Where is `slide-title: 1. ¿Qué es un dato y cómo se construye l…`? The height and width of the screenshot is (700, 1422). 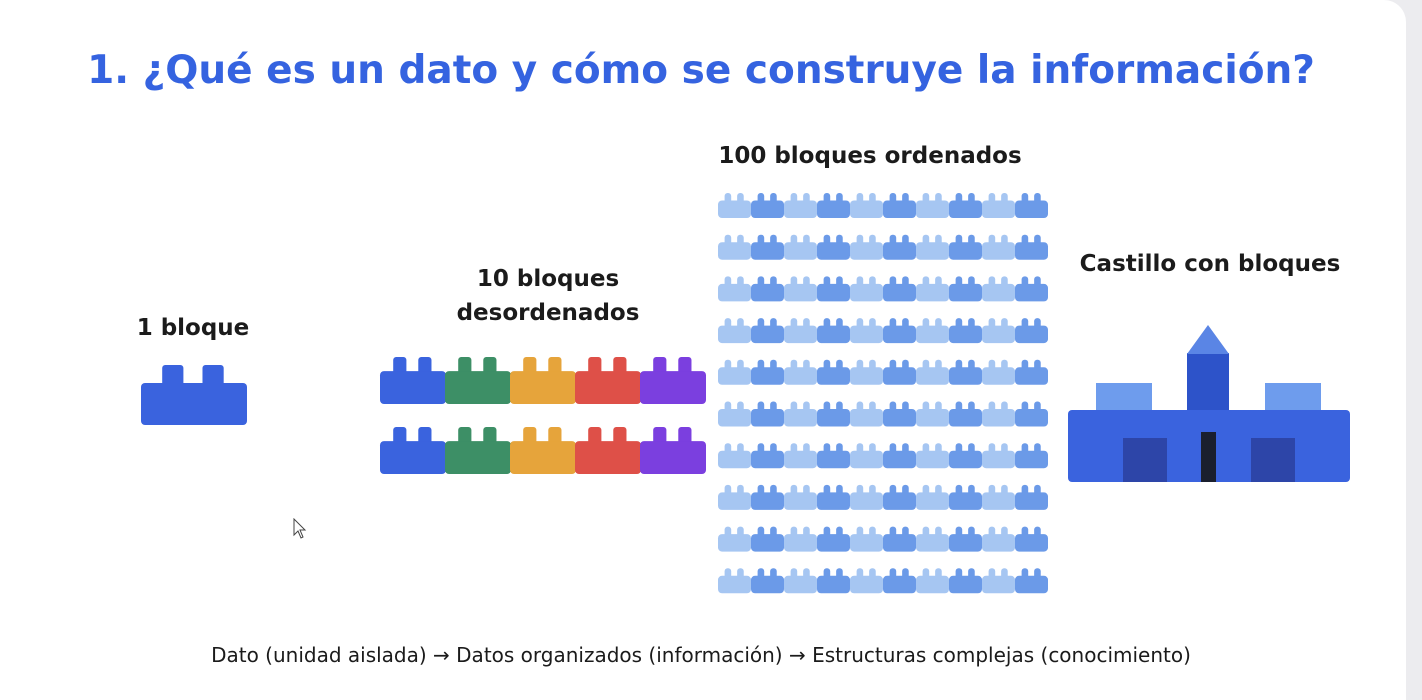
slide-title: 1. ¿Qué es un dato y cómo se construye l… is located at coordinates (701, 70).